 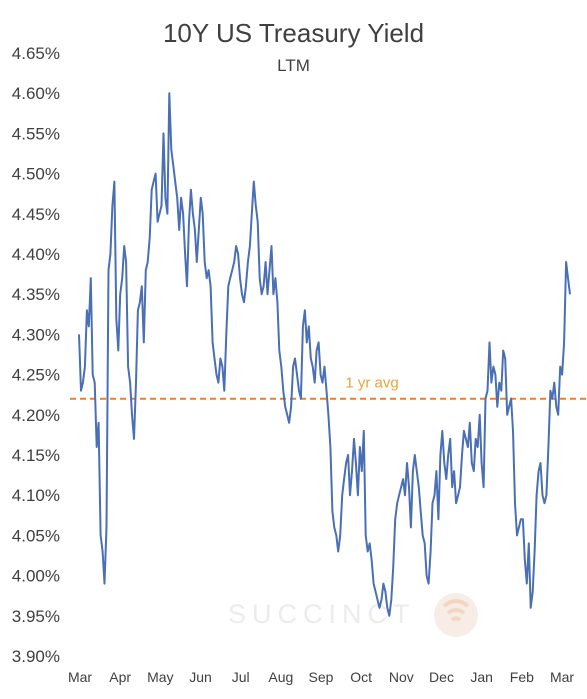 What do you see at coordinates (36, 133) in the screenshot?
I see `y-tick-label: 4.55%` at bounding box center [36, 133].